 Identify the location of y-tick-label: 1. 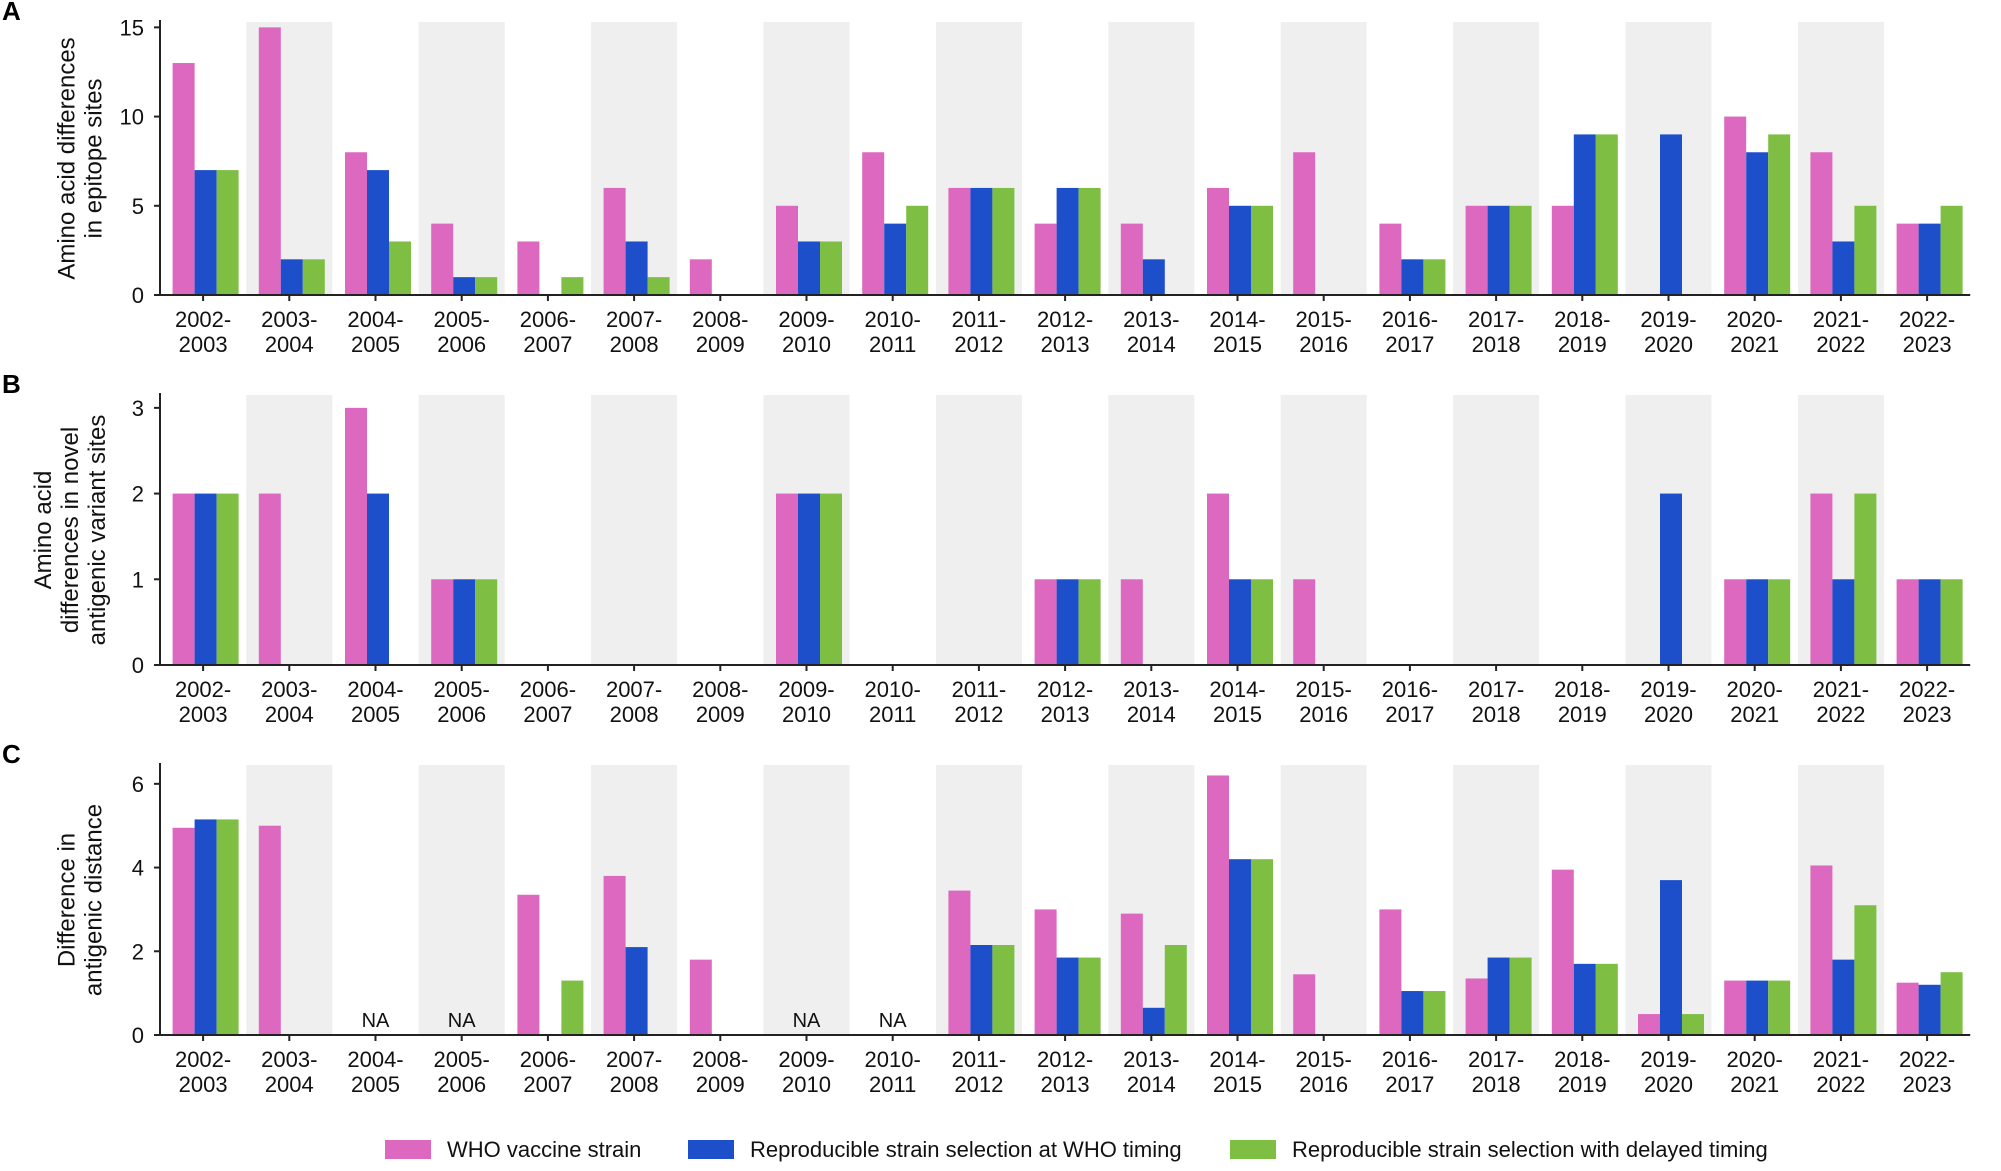
(138, 579).